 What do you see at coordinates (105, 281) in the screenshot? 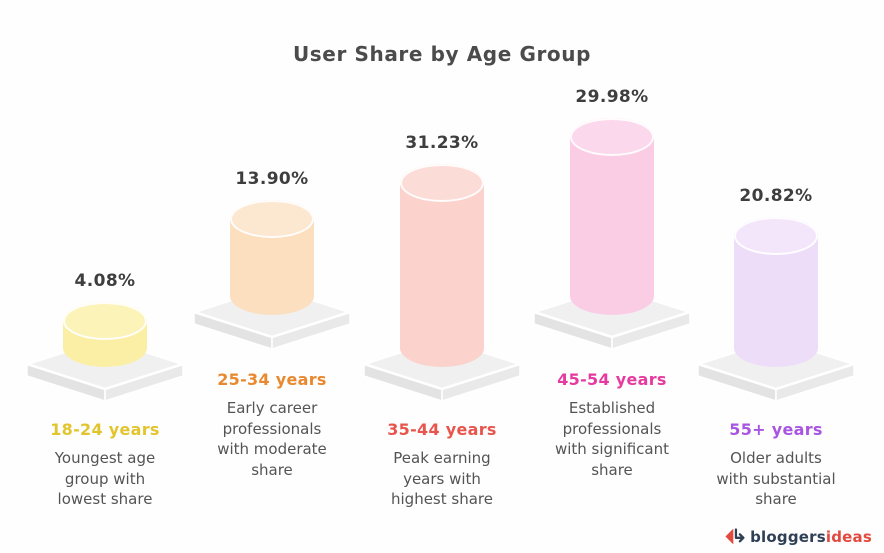
I see `value-label: 4.08%` at bounding box center [105, 281].